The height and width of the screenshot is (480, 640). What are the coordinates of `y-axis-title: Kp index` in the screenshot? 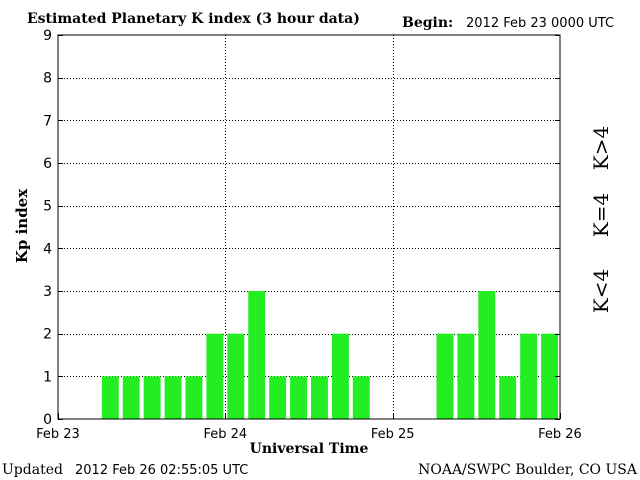 It's located at (22, 225).